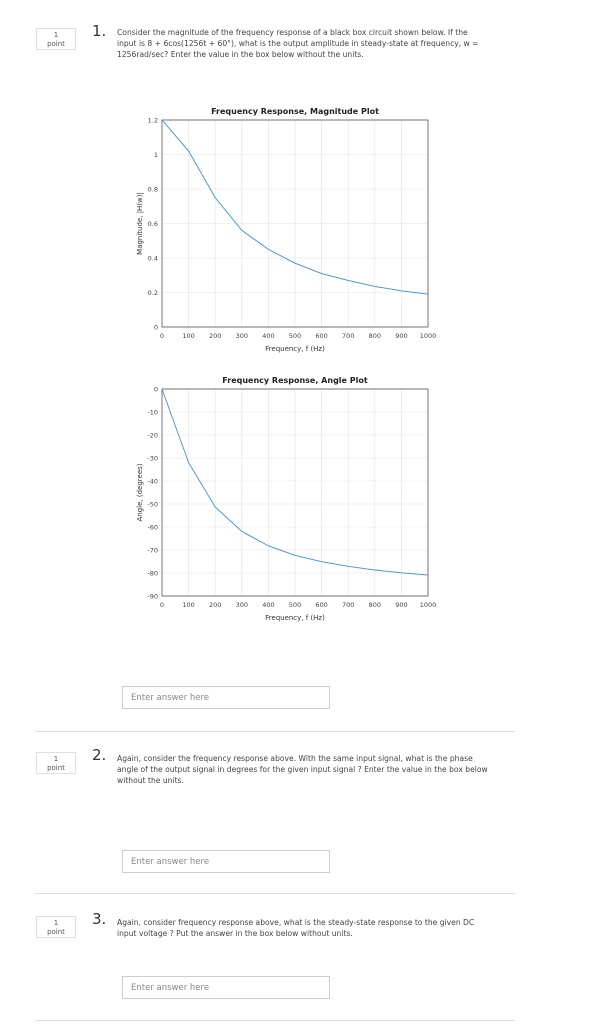  I want to click on y-axis-label: Angle, (degrees), so click(140, 492).